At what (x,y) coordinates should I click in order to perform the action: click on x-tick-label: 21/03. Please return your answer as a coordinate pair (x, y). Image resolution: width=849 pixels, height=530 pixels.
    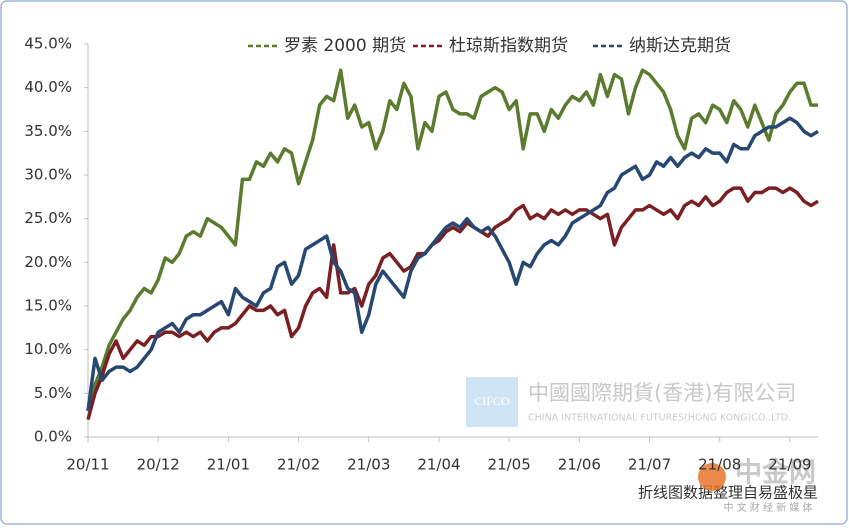
    Looking at the image, I should click on (368, 465).